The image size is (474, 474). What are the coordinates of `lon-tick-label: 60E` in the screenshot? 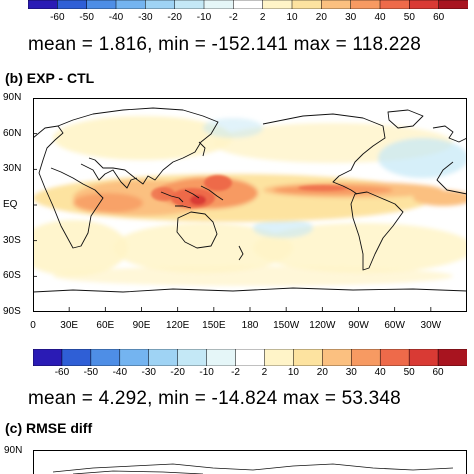 It's located at (105, 325).